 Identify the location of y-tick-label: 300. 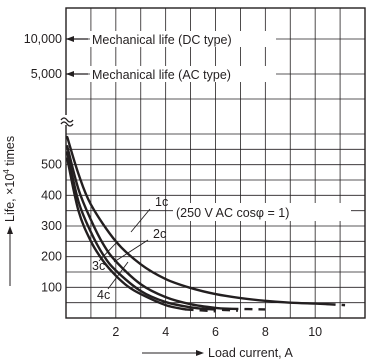
(51, 226).